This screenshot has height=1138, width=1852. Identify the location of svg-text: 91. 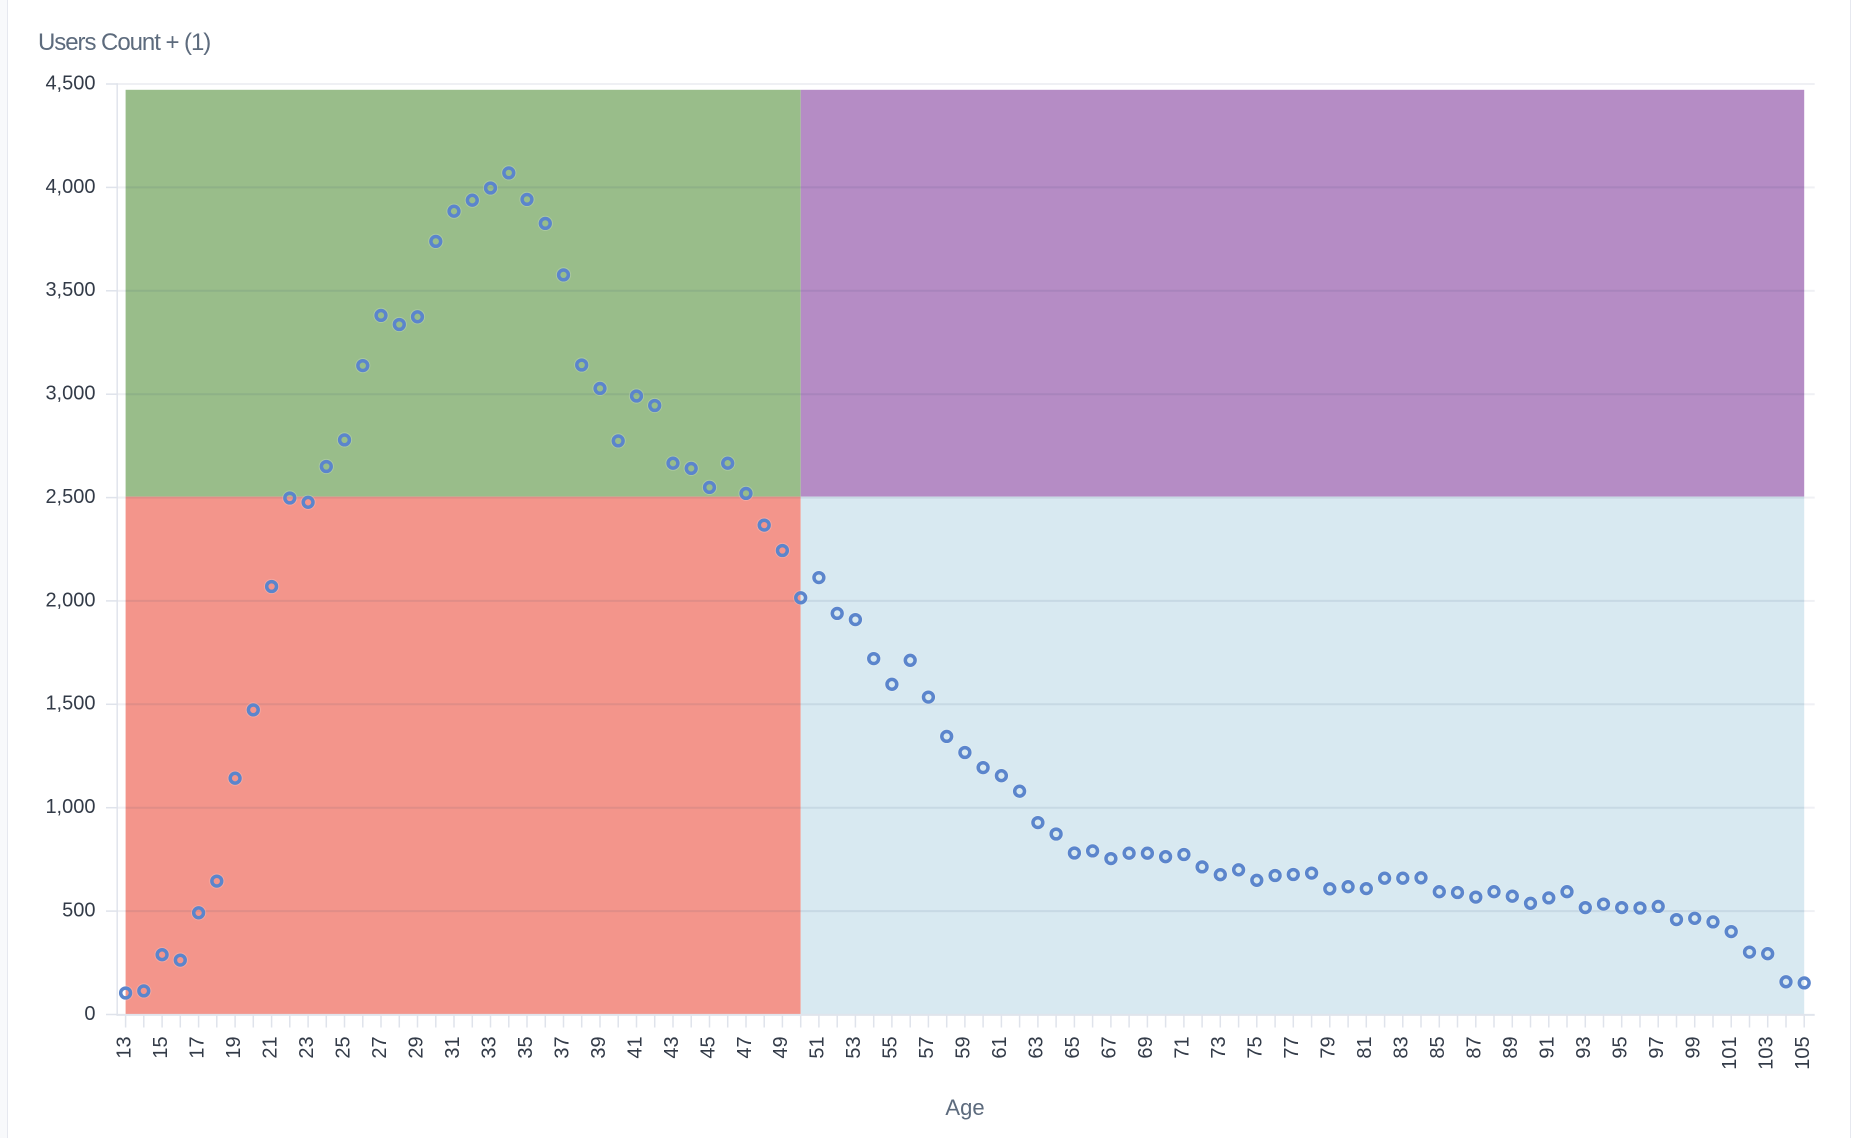
(1548, 1047).